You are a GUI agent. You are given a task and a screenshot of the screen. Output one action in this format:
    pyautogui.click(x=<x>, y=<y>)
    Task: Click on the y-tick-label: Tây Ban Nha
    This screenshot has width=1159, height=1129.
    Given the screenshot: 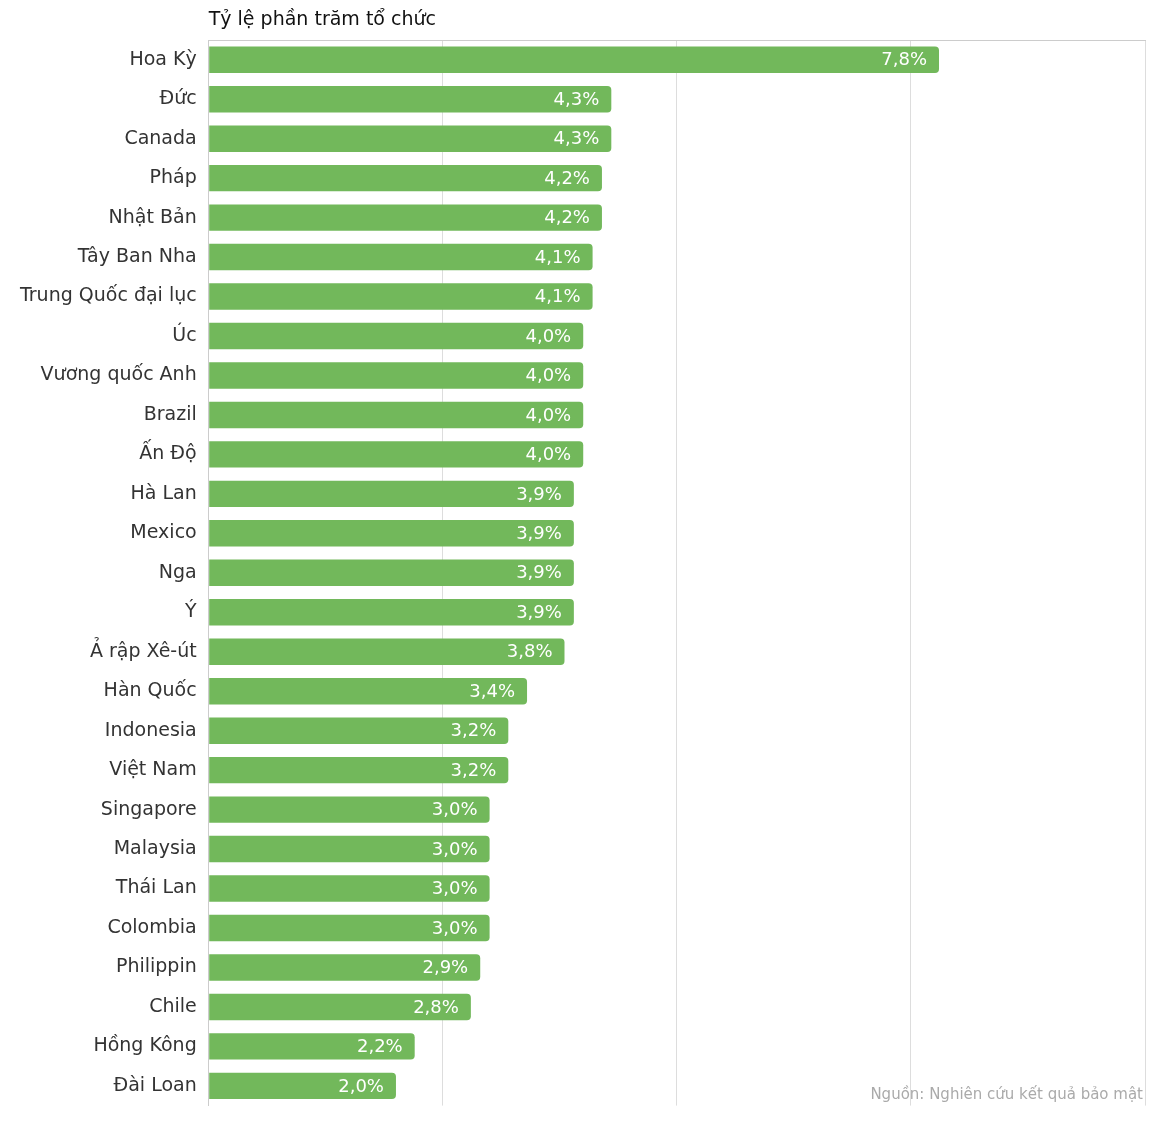 What is the action you would take?
    pyautogui.click(x=136, y=255)
    